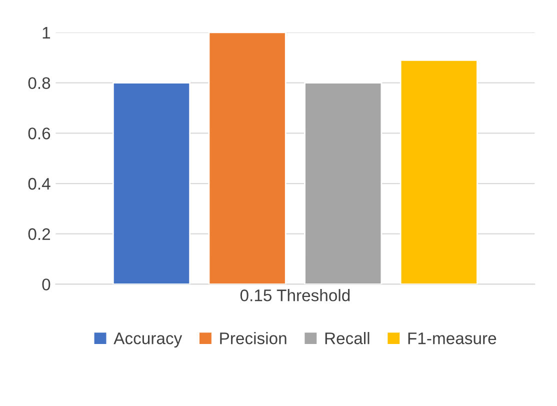 The width and height of the screenshot is (557, 406). I want to click on legend-label: Precision, so click(253, 338).